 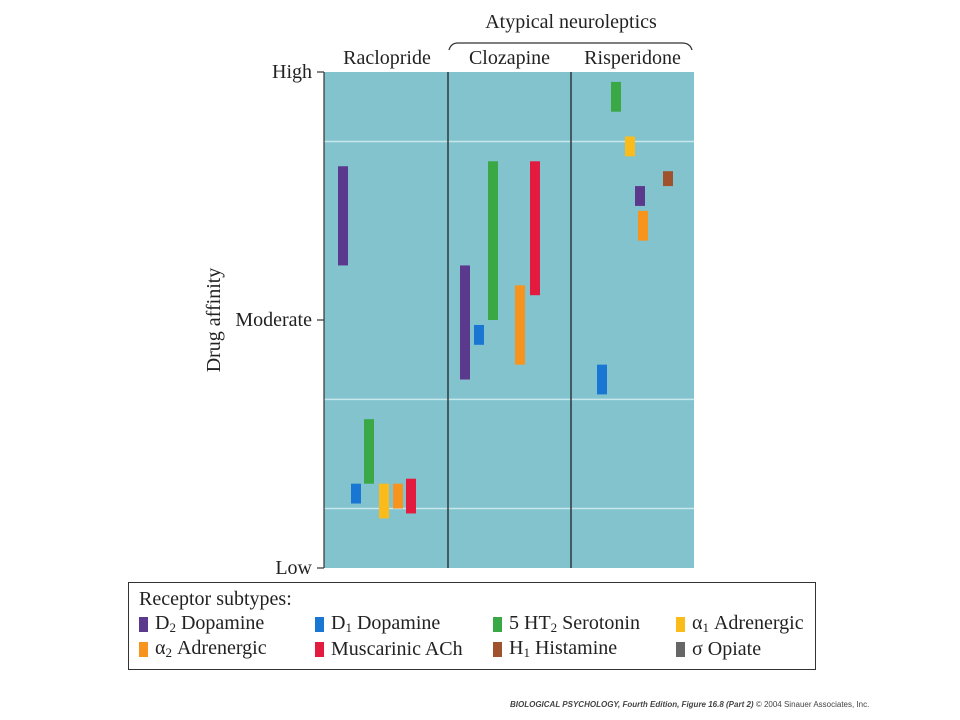 I want to click on bar-risperidone-a1, so click(x=630, y=146).